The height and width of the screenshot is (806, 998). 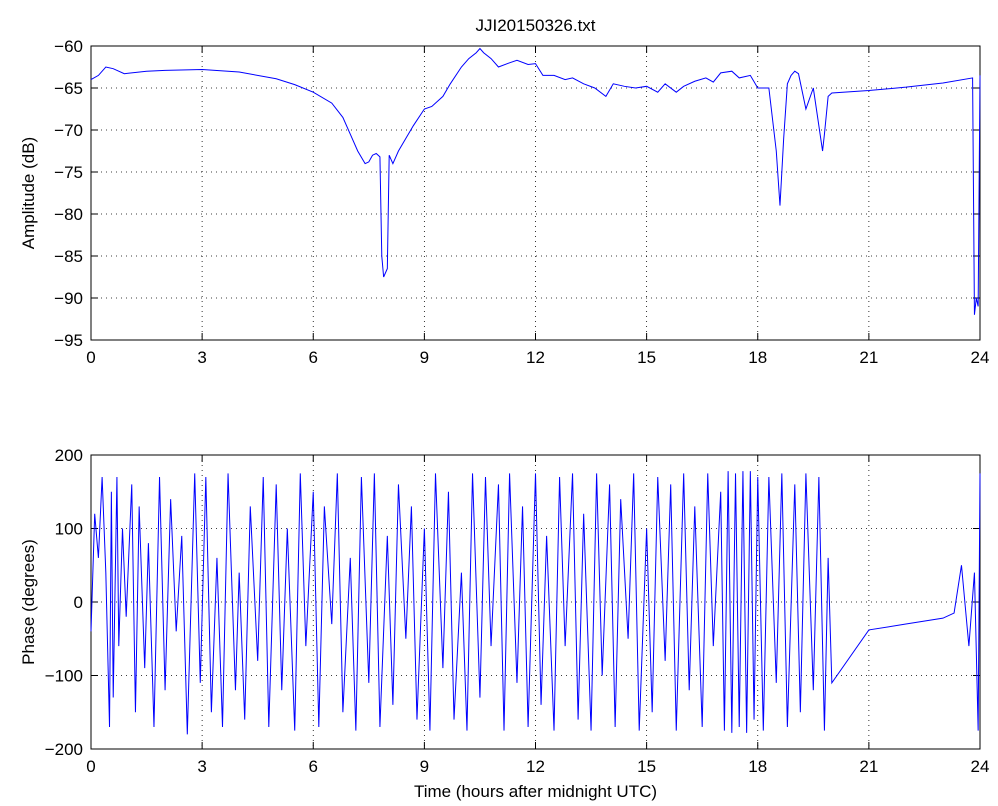 I want to click on chart-title: JJI20150326.txt, so click(x=535, y=25).